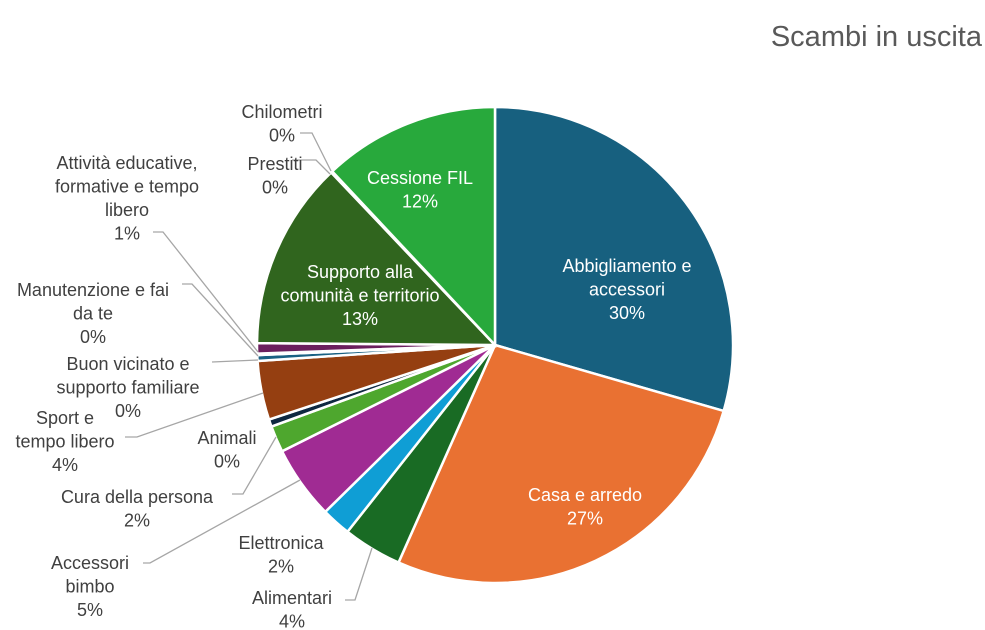 The height and width of the screenshot is (630, 985). I want to click on chart-title: Scambi in uscita, so click(877, 37).